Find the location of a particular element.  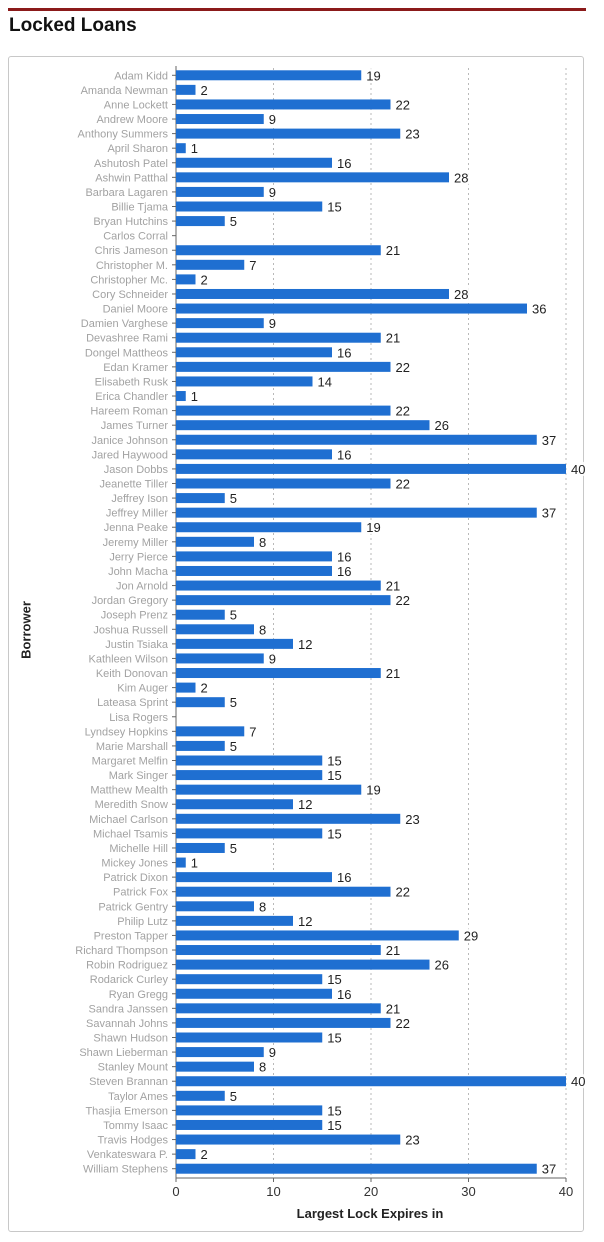

data-label: 28 is located at coordinates (461, 294).